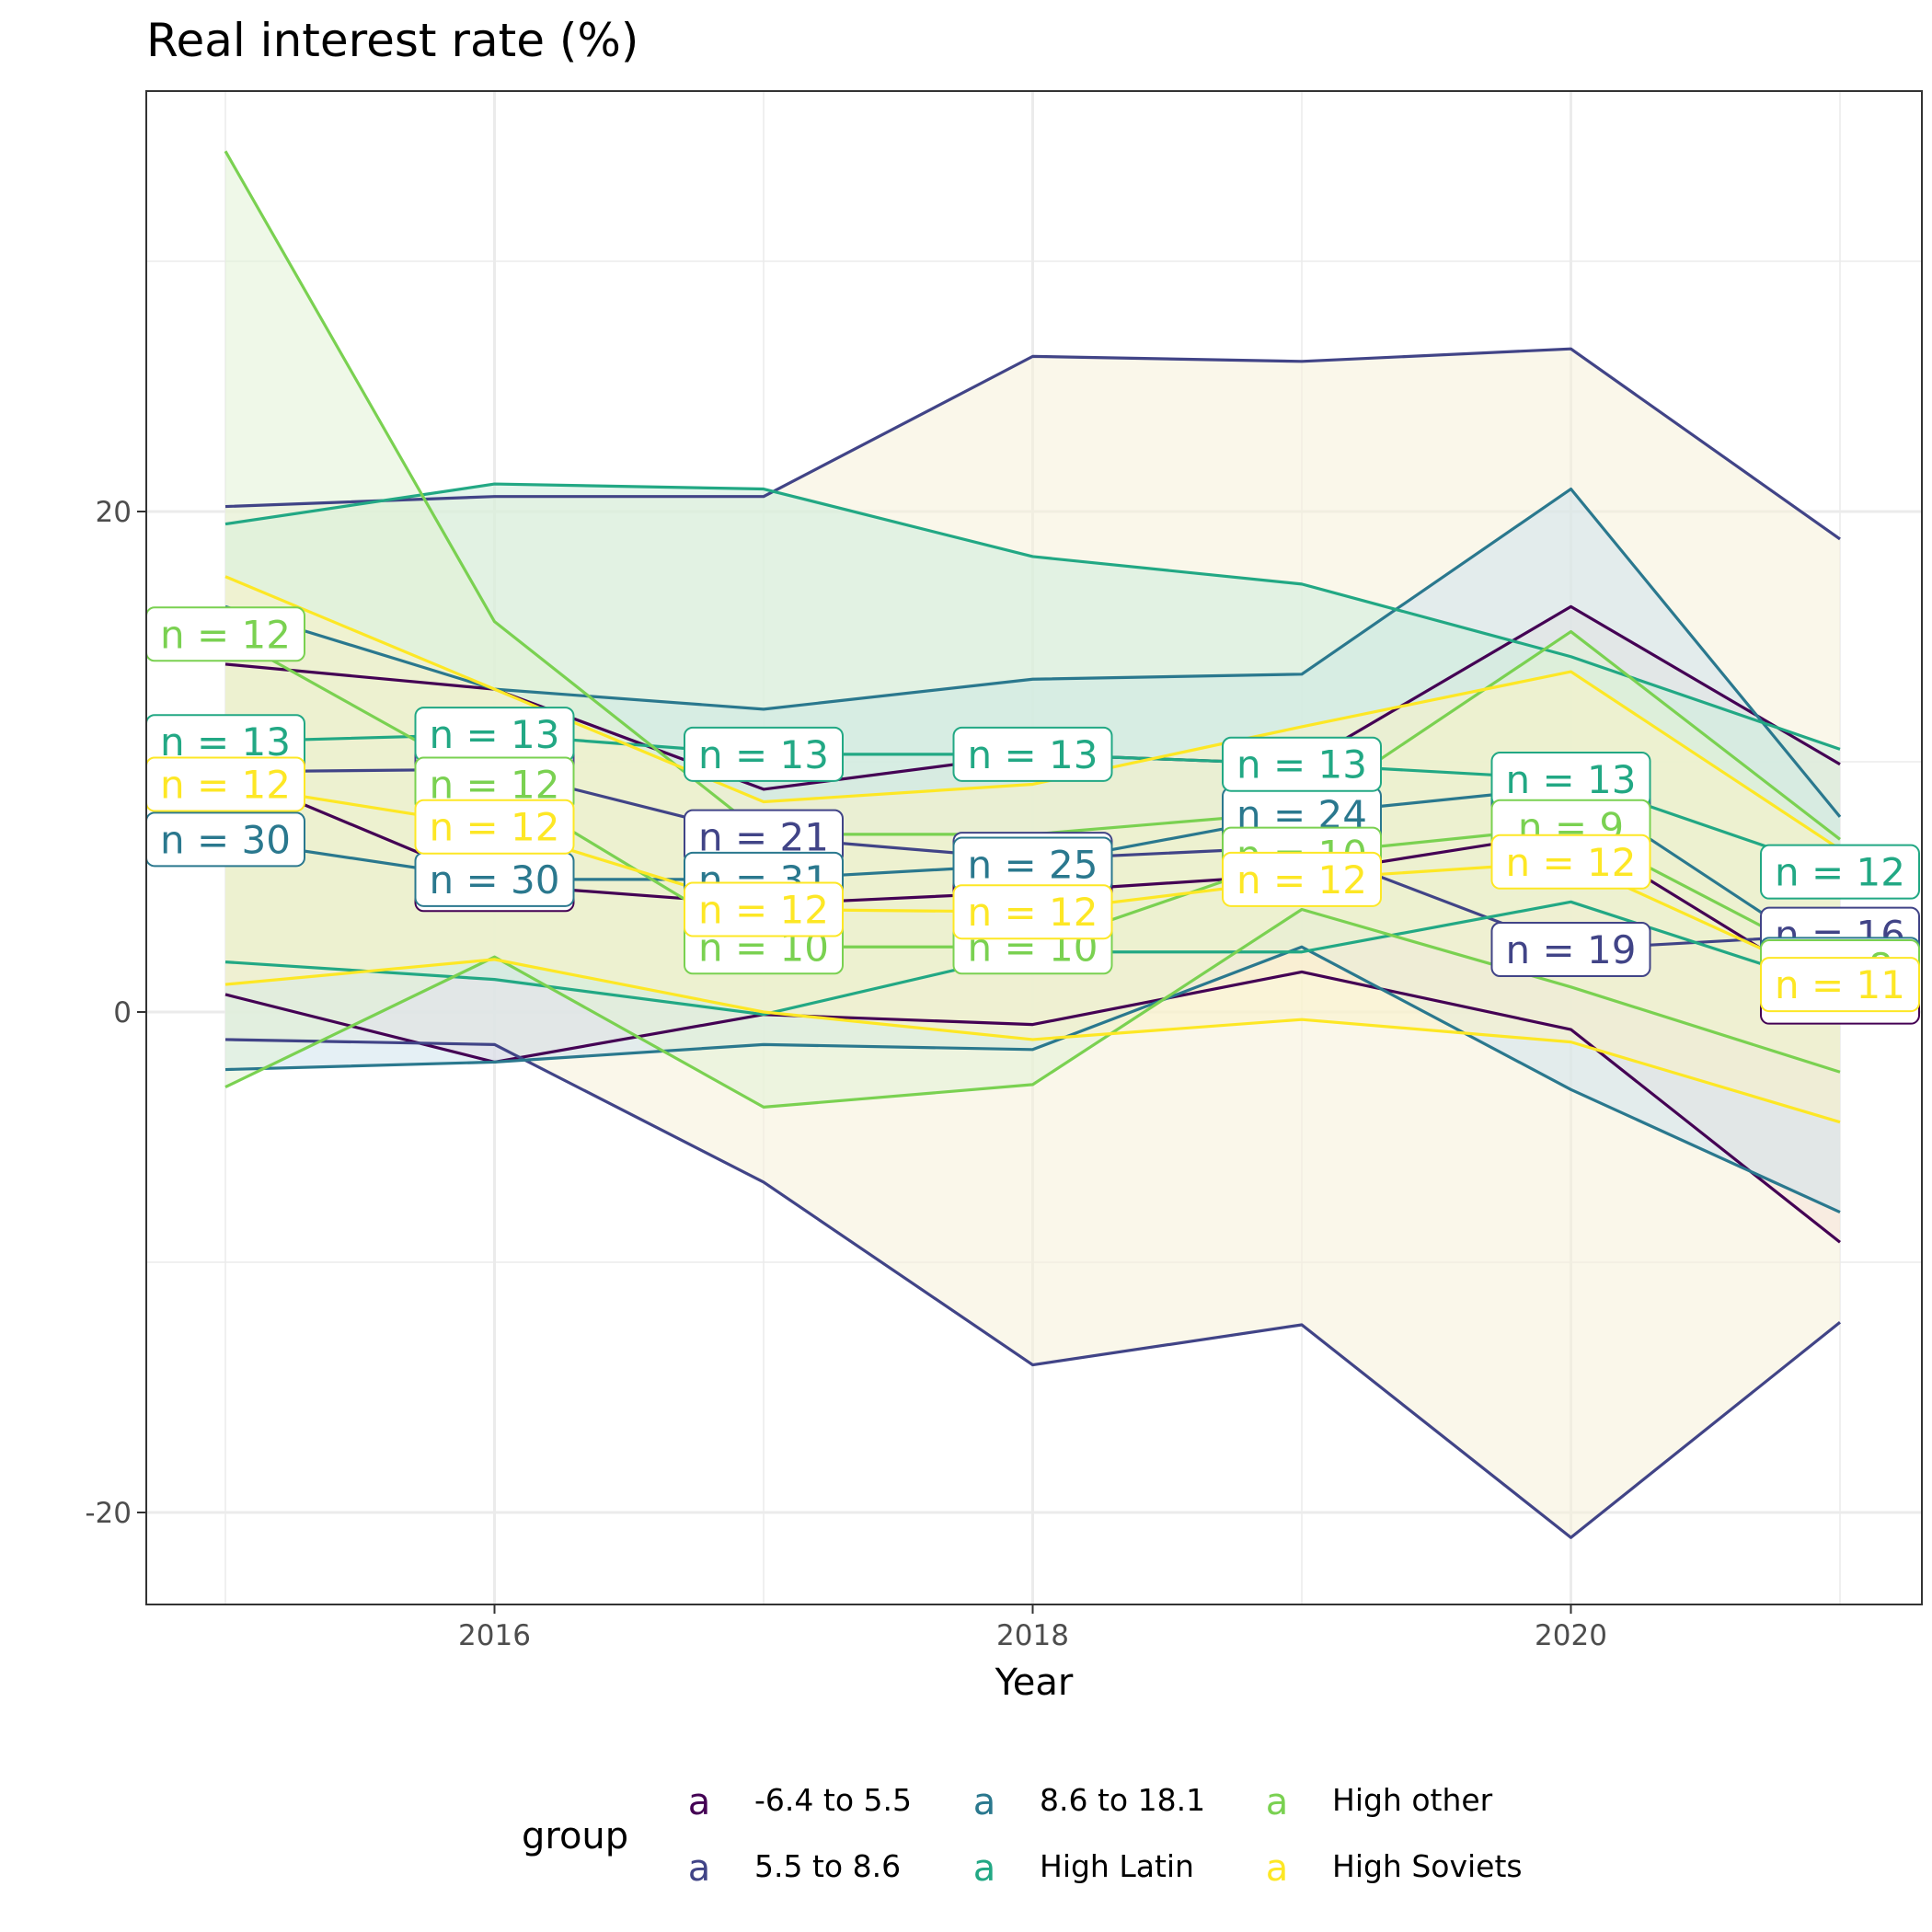 The height and width of the screenshot is (1932, 1932). What do you see at coordinates (984, 1868) in the screenshot?
I see `legend-key-high-latin: a` at bounding box center [984, 1868].